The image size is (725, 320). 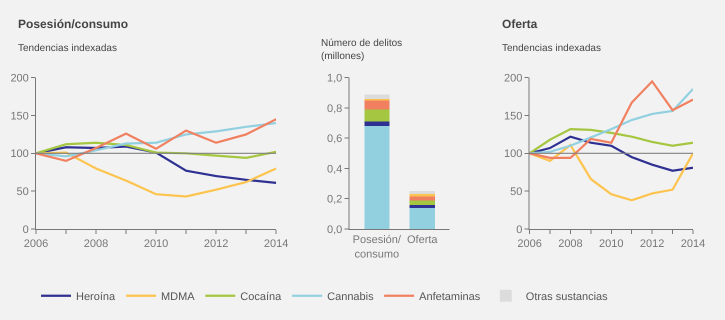 What do you see at coordinates (73, 24) in the screenshot?
I see `chart-title: Posesión/consumo` at bounding box center [73, 24].